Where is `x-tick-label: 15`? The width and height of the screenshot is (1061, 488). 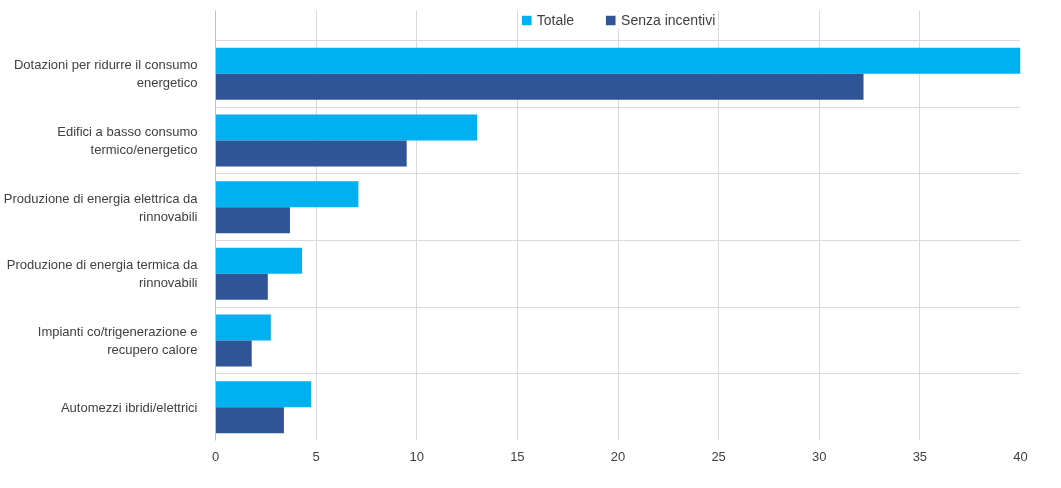 x-tick-label: 15 is located at coordinates (517, 456).